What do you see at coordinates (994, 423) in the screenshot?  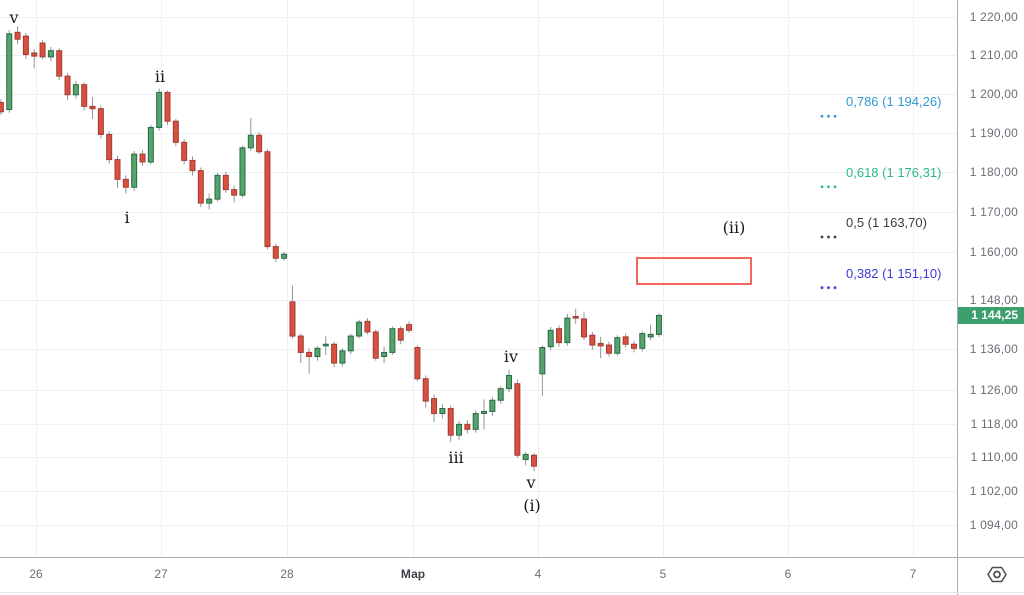 I see `price-tick-label: 1 118,00` at bounding box center [994, 423].